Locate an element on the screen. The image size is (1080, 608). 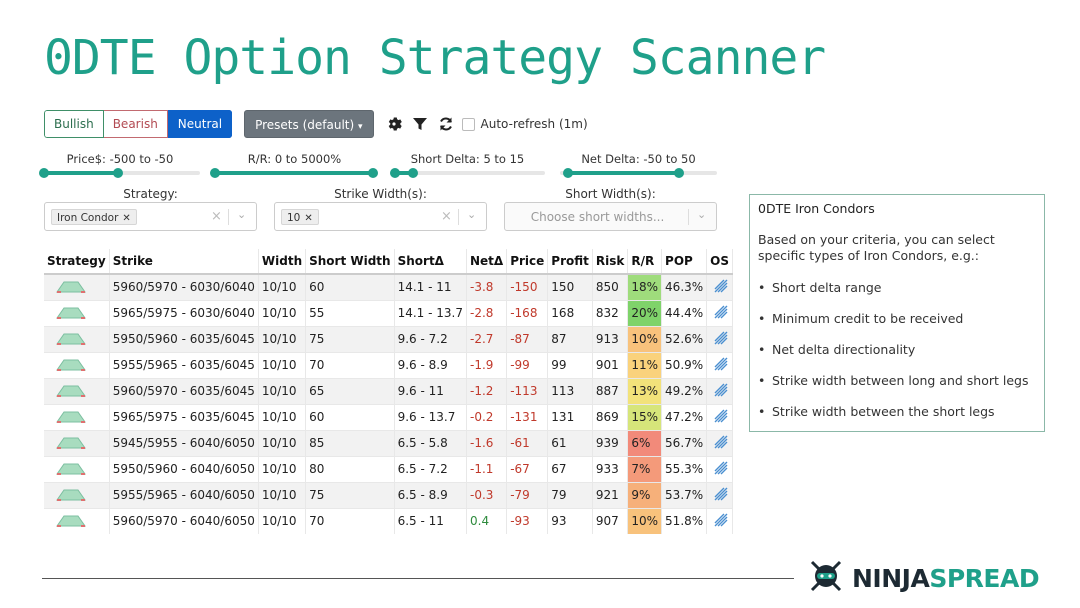
column-header: Price is located at coordinates (527, 262).